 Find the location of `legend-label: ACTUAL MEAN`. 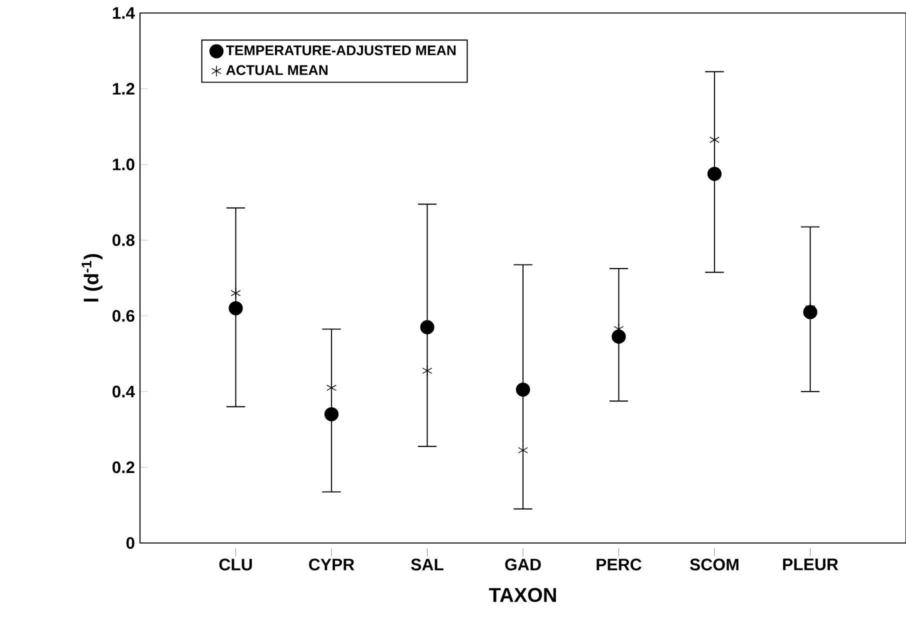

legend-label: ACTUAL MEAN is located at coordinates (277, 70).